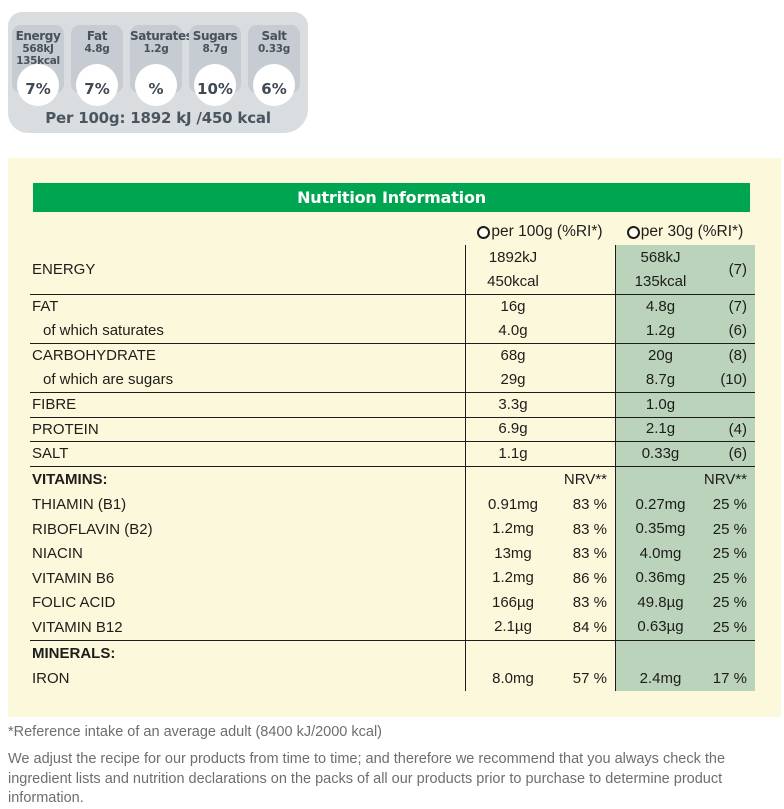  I want to click on value-per30g: 0.63µg, so click(660, 627).